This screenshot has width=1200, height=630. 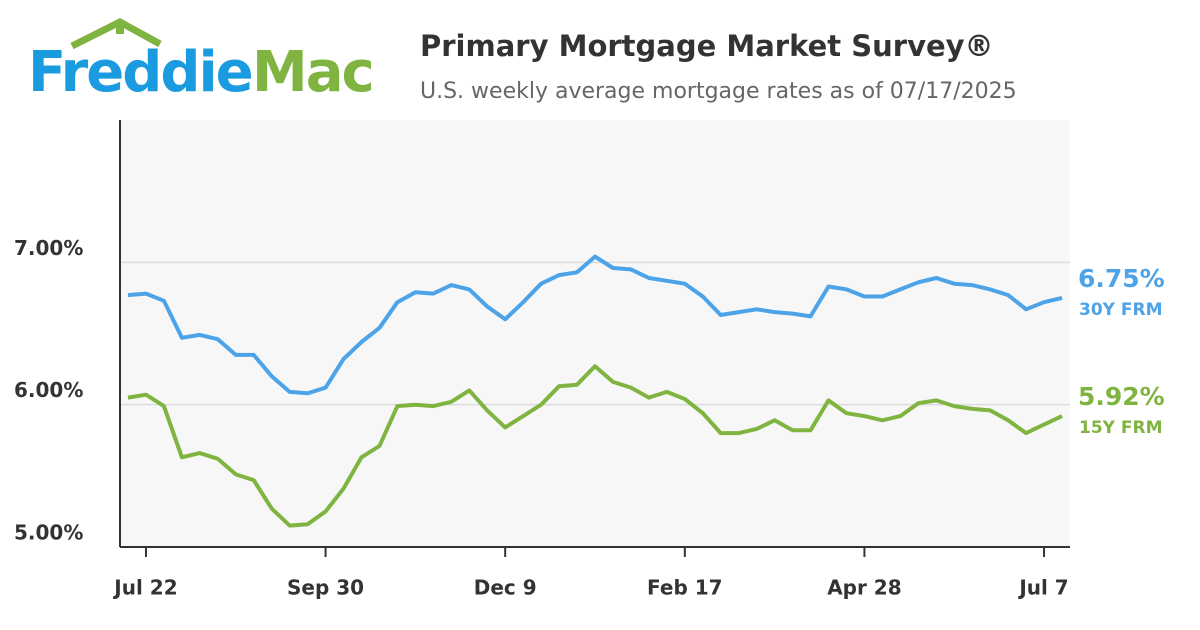 I want to click on x-tick-label: Jul 7, so click(x=1042, y=588).